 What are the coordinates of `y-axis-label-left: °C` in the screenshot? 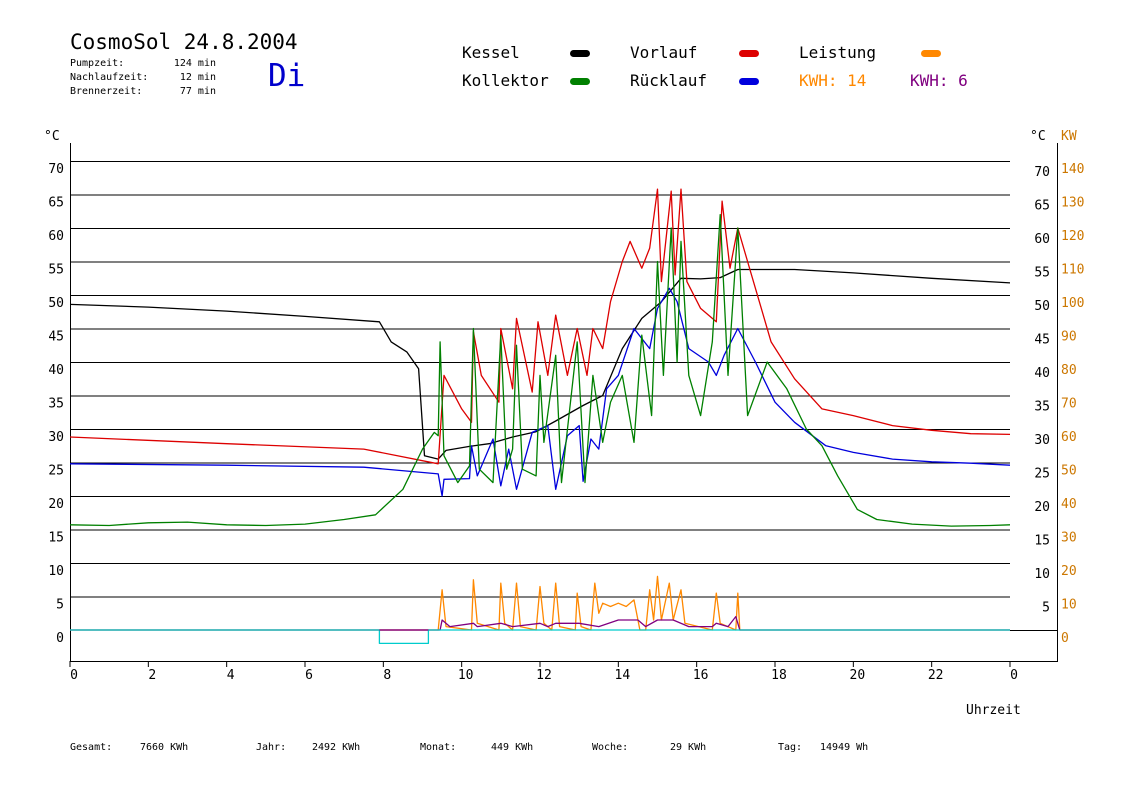 It's located at (52, 136).